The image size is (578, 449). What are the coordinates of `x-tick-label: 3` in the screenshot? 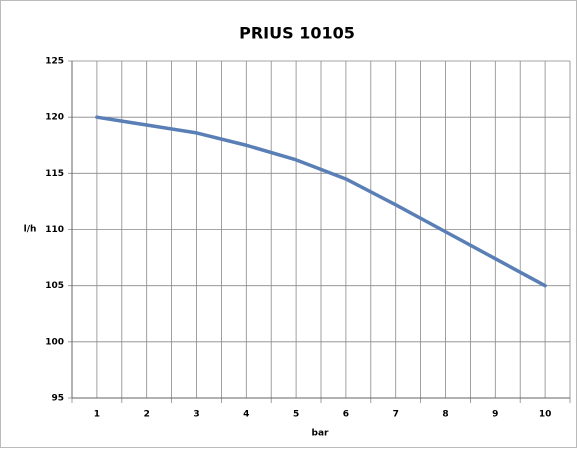 It's located at (196, 415).